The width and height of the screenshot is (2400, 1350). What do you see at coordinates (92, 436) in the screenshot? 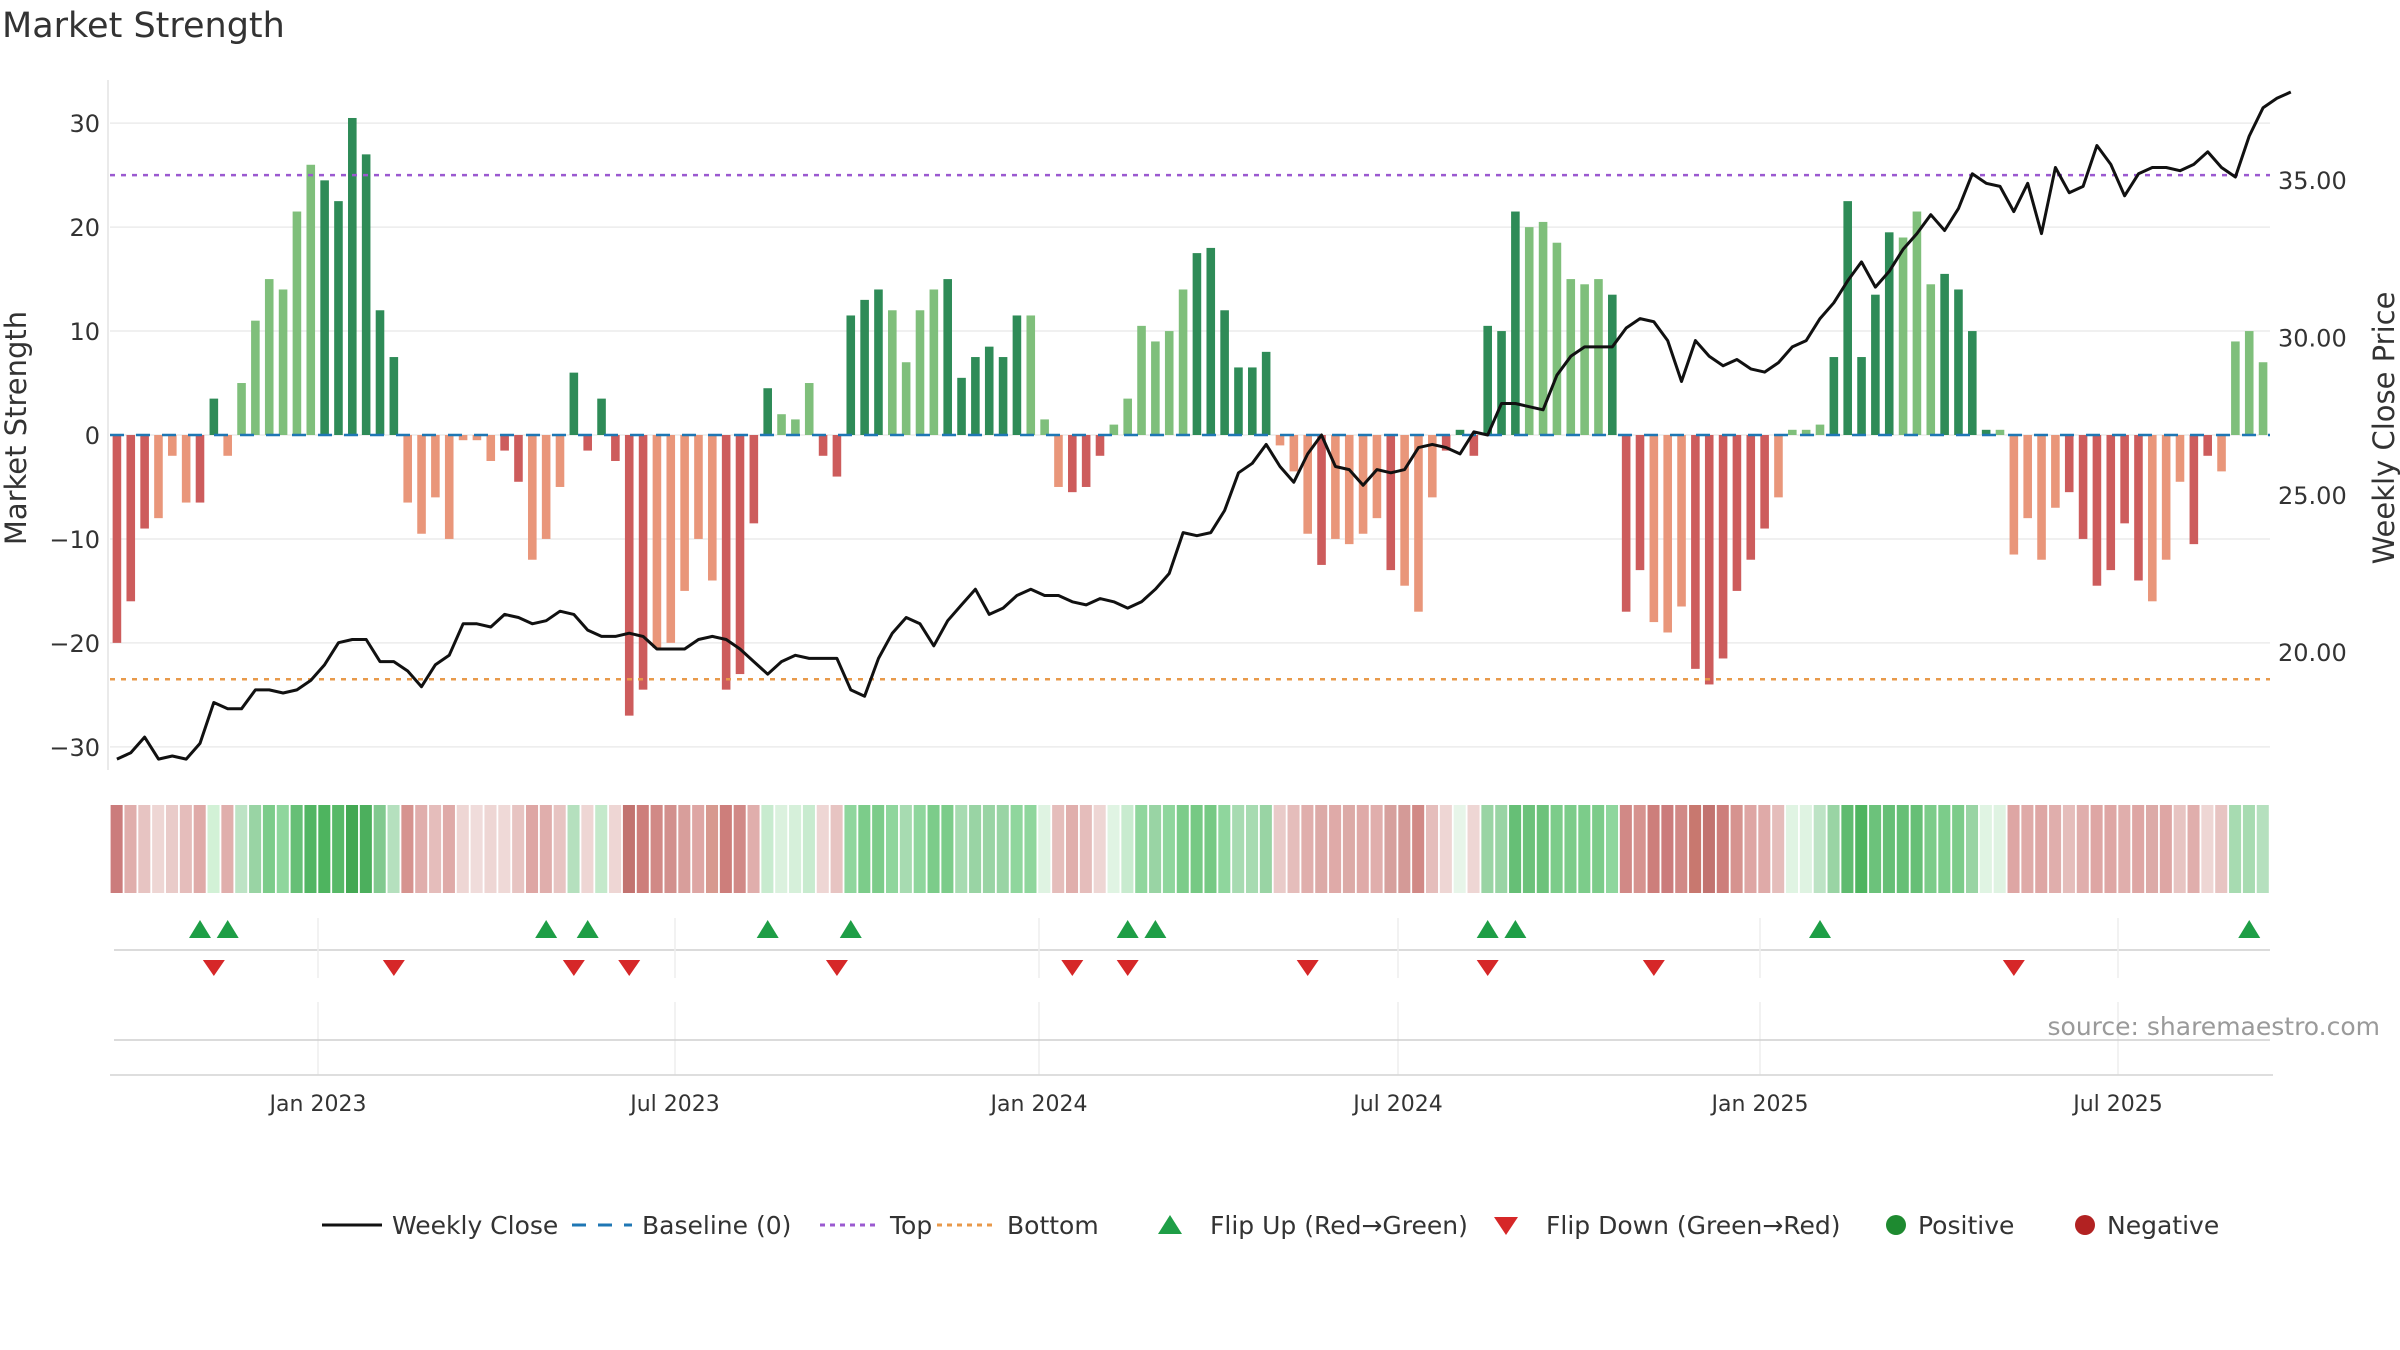
I see `left-tick-label: 0` at bounding box center [92, 436].